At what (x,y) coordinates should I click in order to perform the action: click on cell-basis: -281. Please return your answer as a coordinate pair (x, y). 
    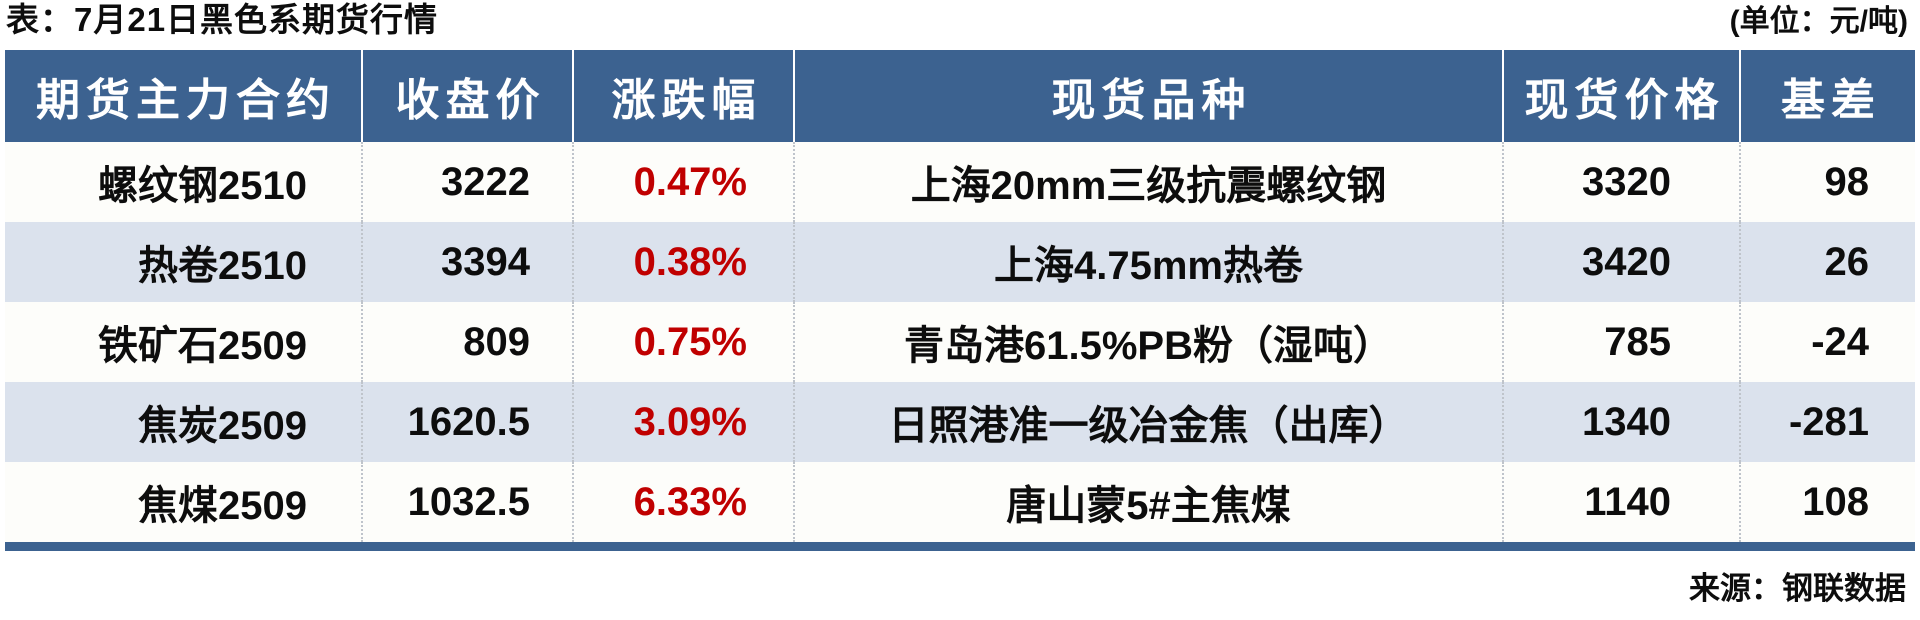
    Looking at the image, I should click on (1827, 422).